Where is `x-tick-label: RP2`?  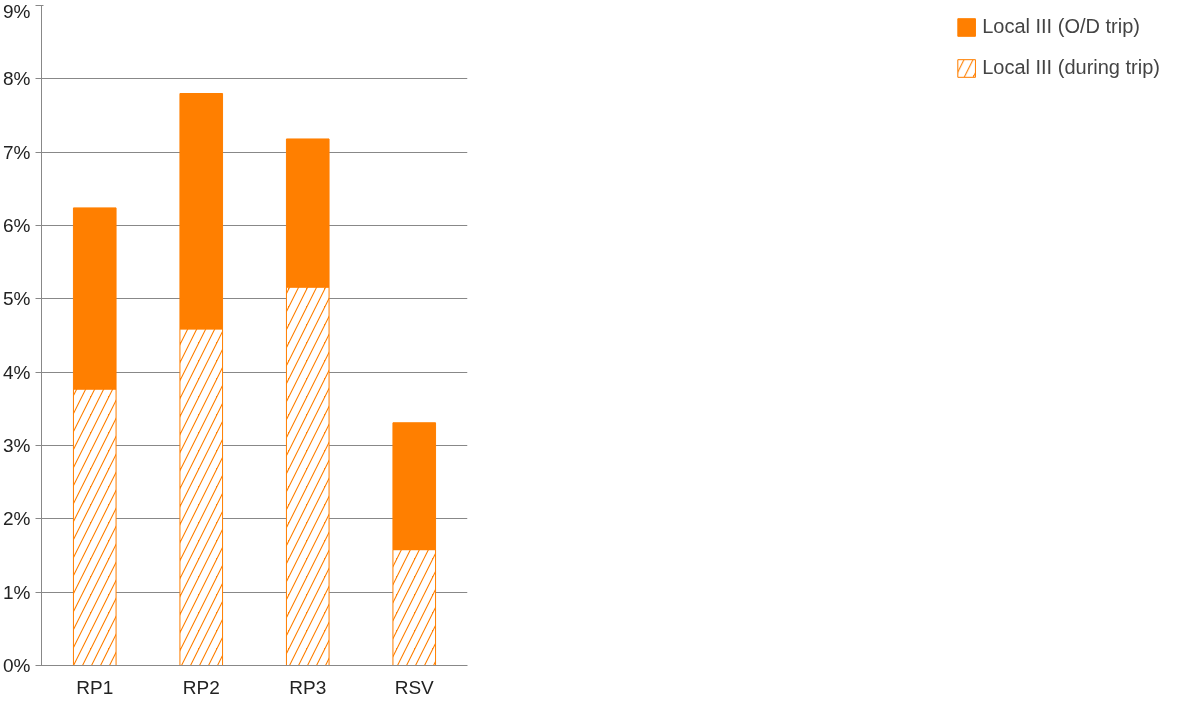 x-tick-label: RP2 is located at coordinates (201, 687).